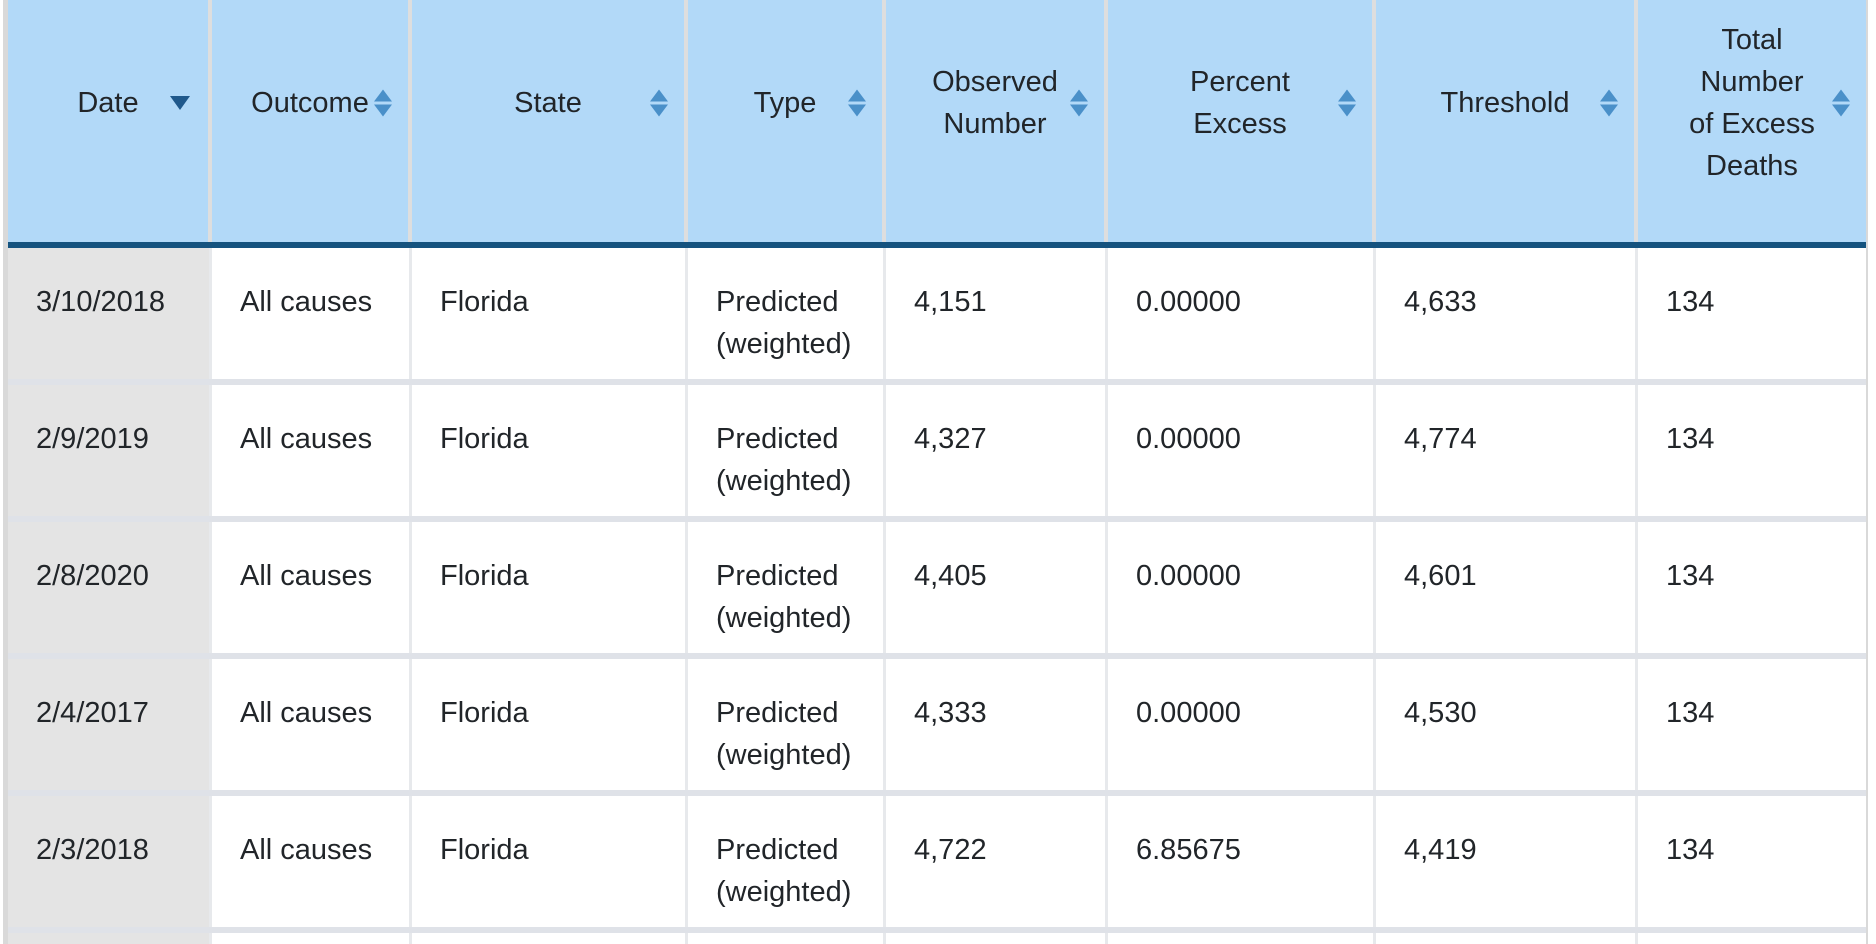  What do you see at coordinates (1242, 938) in the screenshot?
I see `cell-percent-excess` at bounding box center [1242, 938].